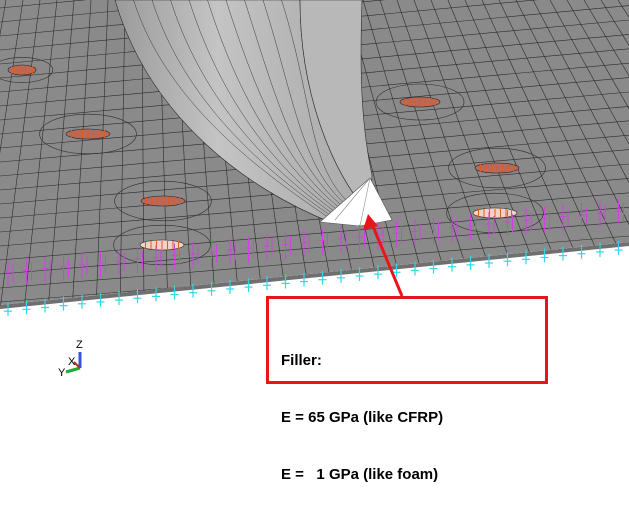 This screenshot has width=629, height=522. What do you see at coordinates (314, 275) in the screenshot?
I see `plate-edge` at bounding box center [314, 275].